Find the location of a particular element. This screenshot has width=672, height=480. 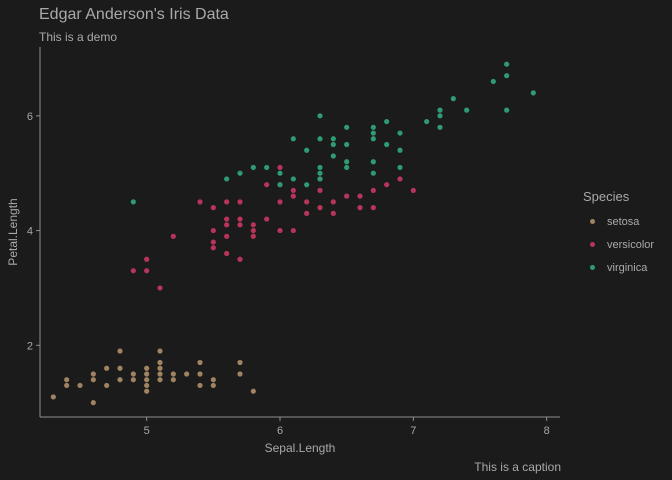

y-tick-label: 4 is located at coordinates (30, 232).